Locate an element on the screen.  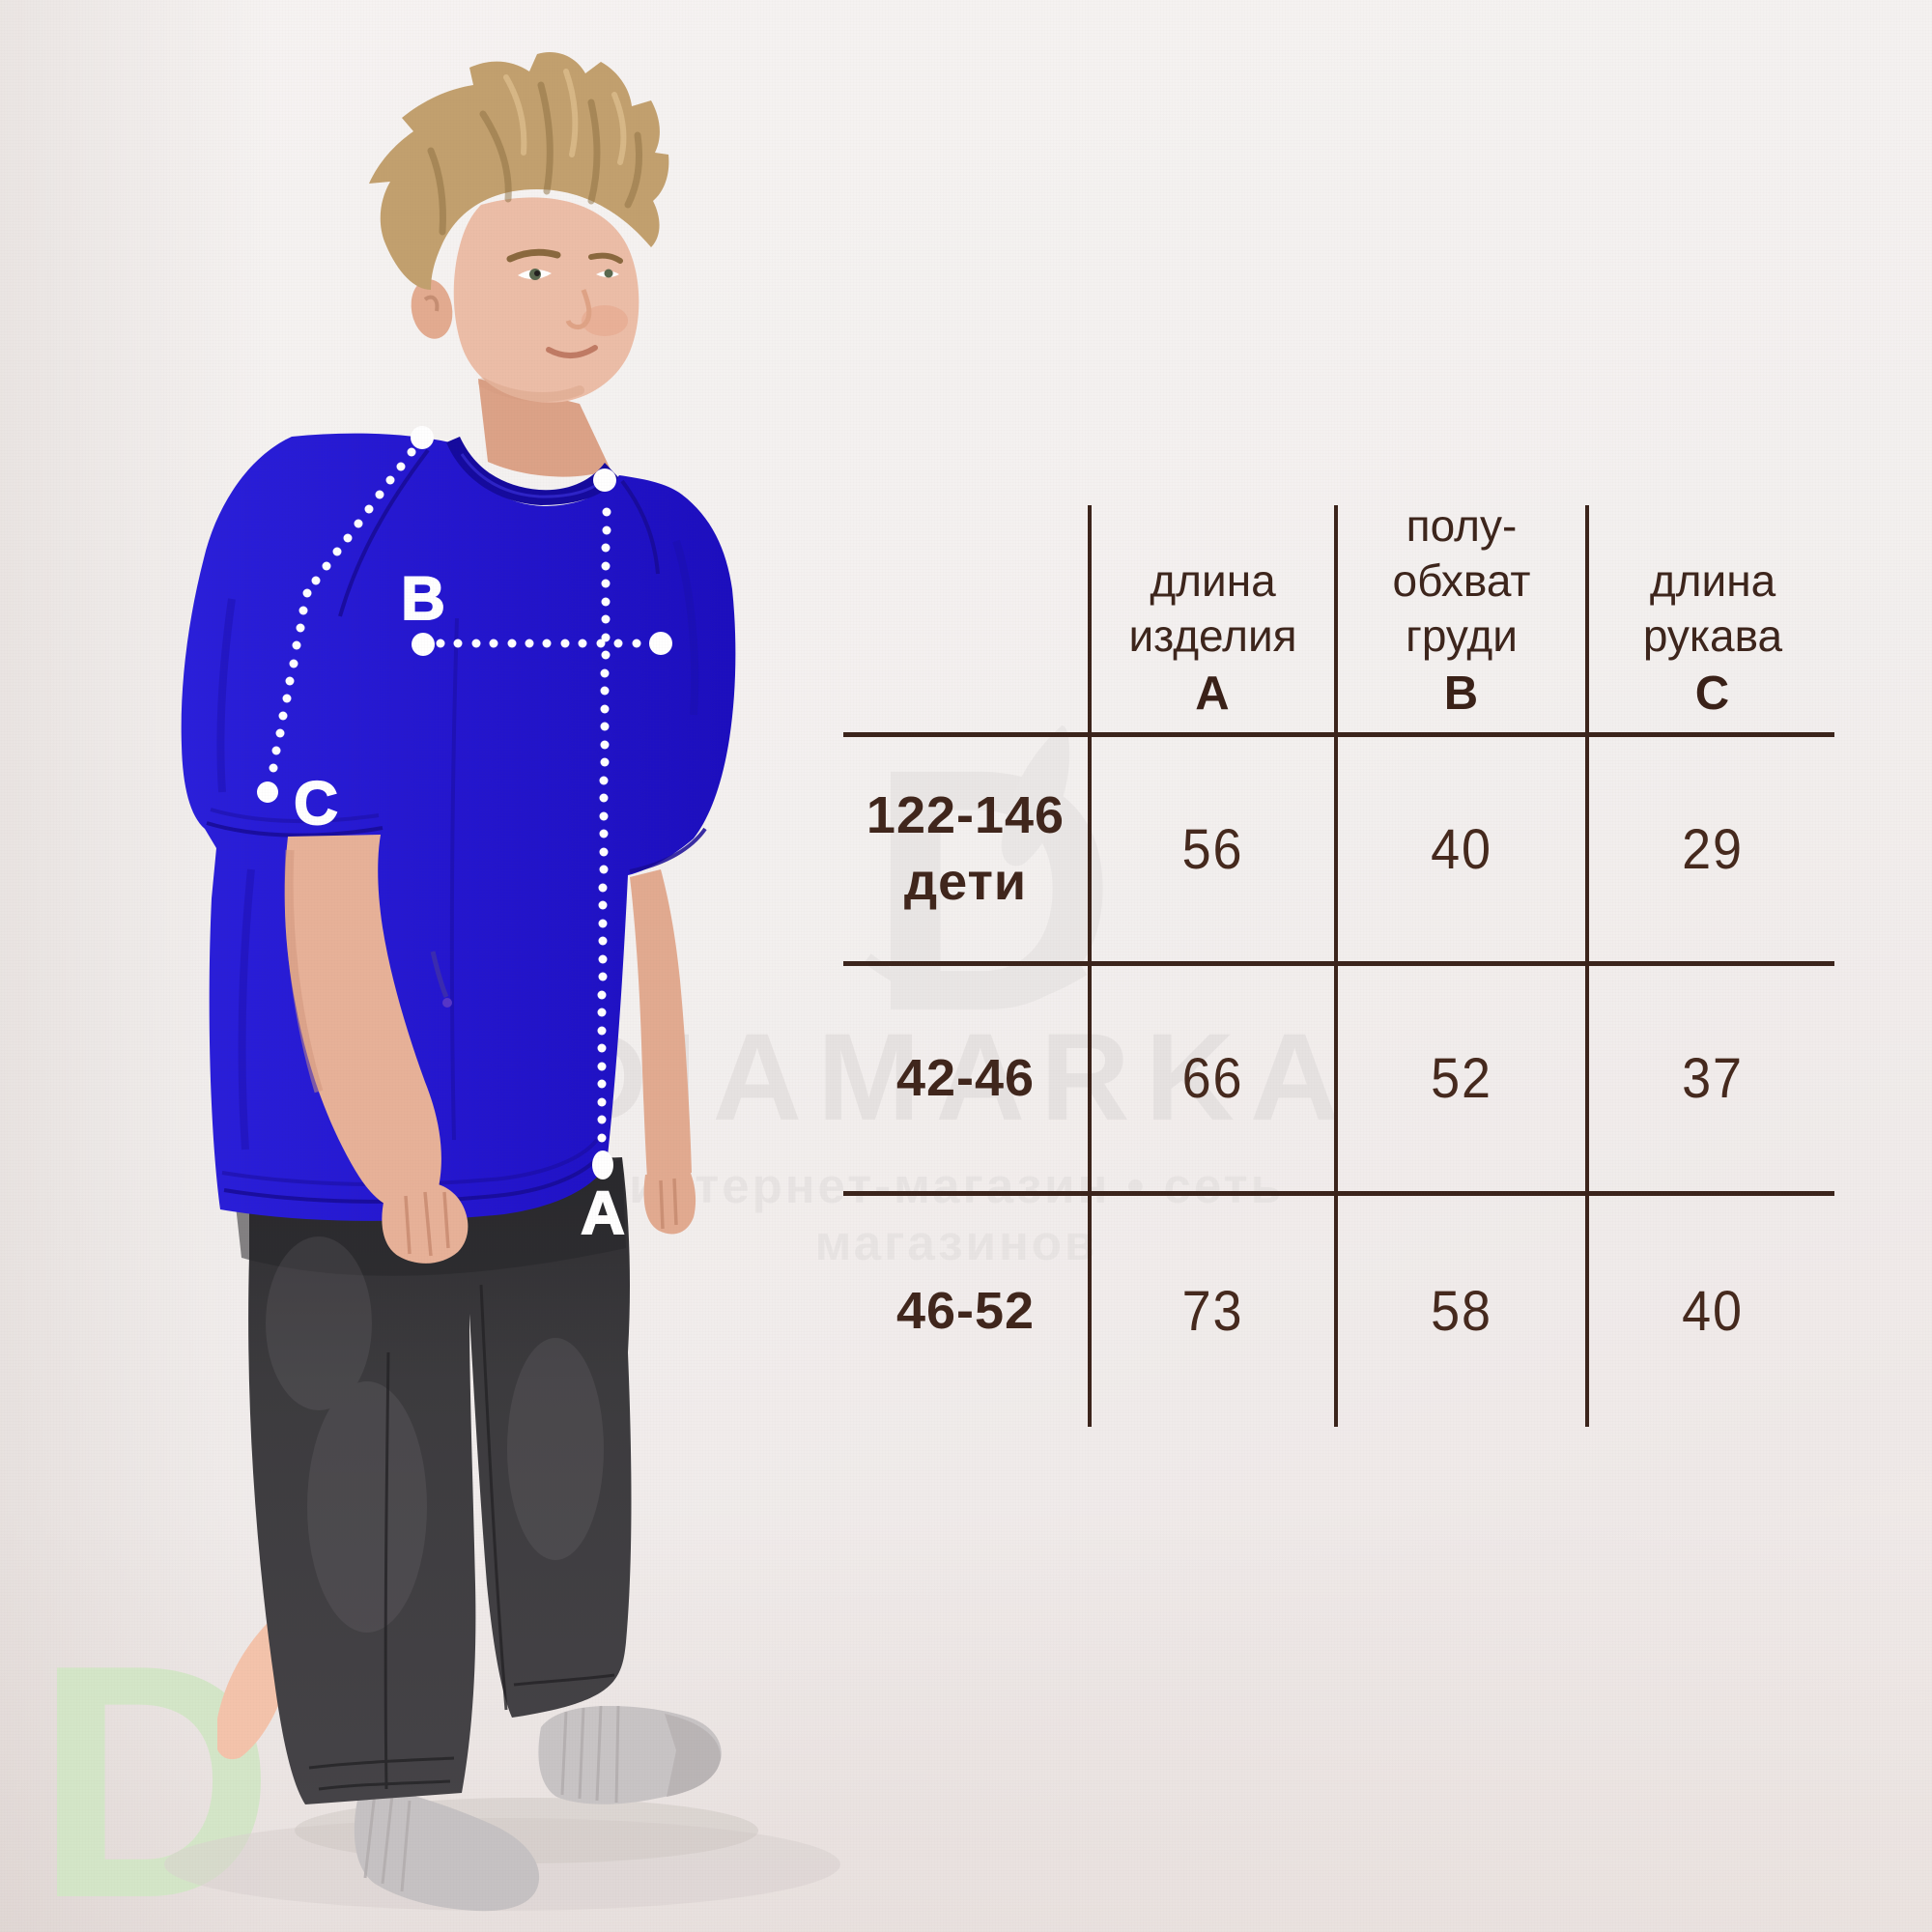
size-row-label-kids: 122-146 дети is located at coordinates (965, 848).